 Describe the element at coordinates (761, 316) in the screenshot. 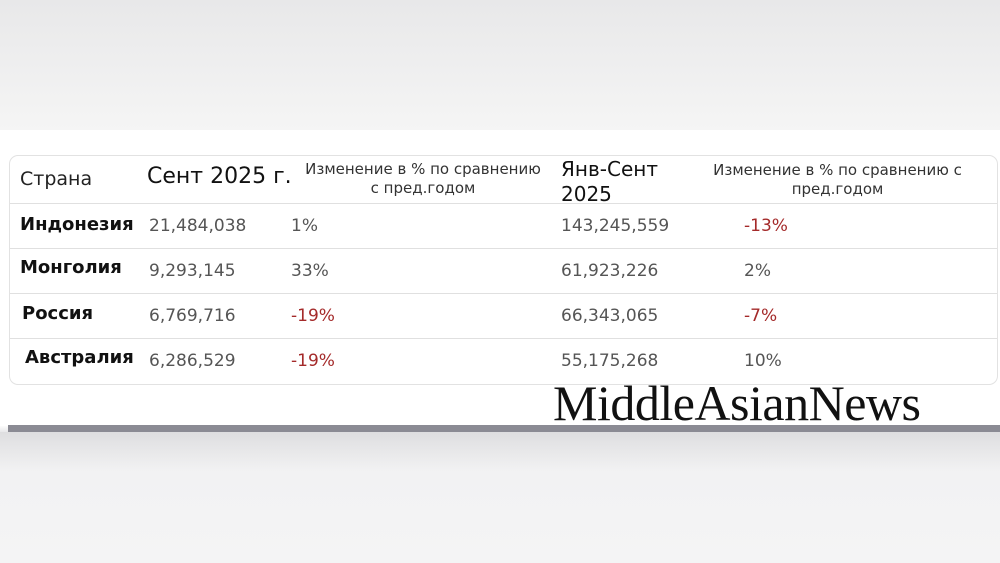

I see `jan-sept-change-cell: -7%` at that location.